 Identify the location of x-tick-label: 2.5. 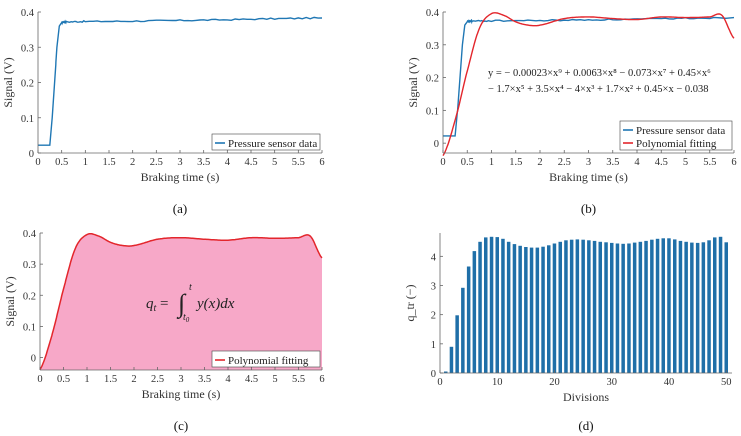
(156, 162).